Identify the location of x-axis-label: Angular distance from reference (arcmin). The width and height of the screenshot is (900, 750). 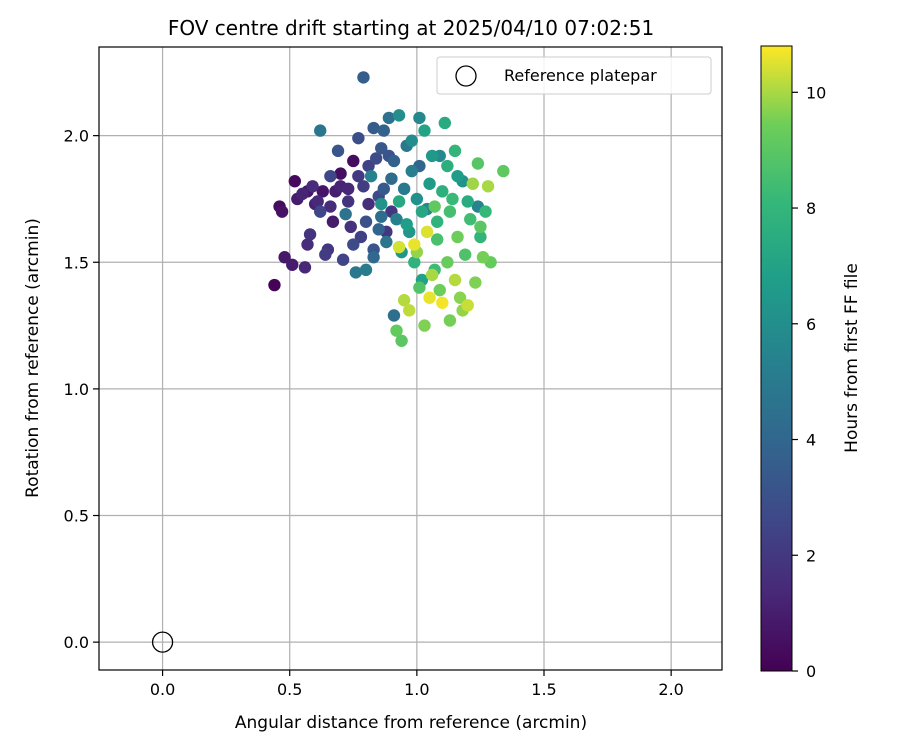
(411, 723).